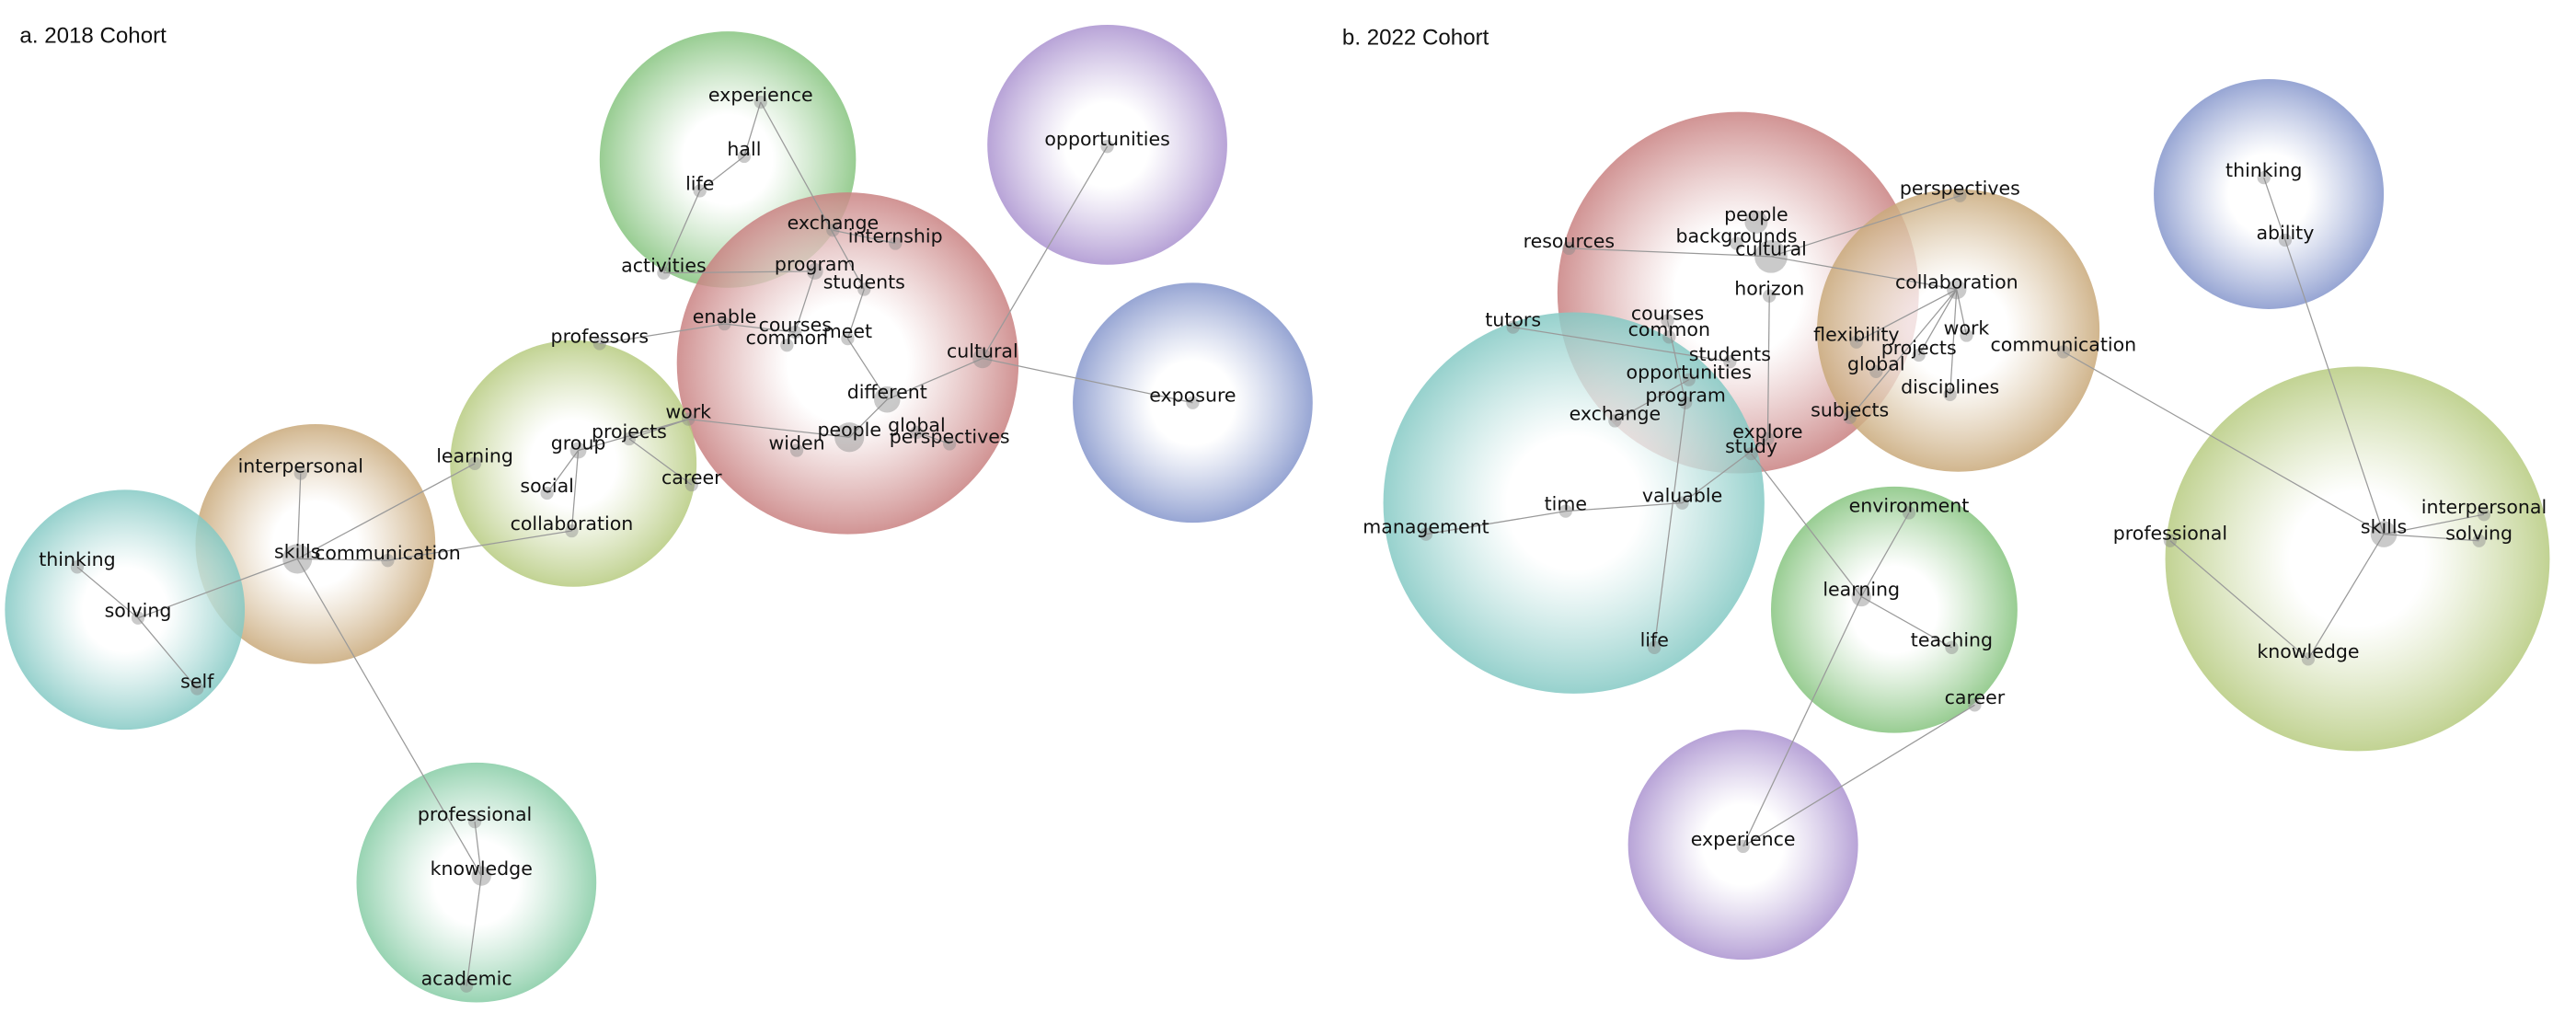 This screenshot has height=1024, width=2576. I want to click on node-label: global, so click(1876, 364).